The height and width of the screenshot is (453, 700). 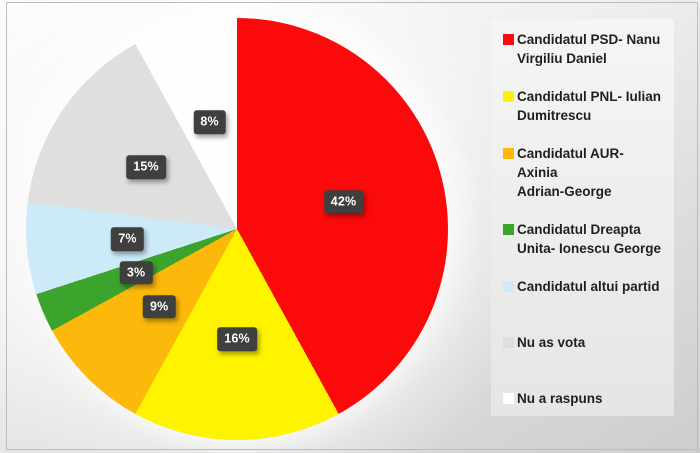 I want to click on slice-label: 15%, so click(x=146, y=167).